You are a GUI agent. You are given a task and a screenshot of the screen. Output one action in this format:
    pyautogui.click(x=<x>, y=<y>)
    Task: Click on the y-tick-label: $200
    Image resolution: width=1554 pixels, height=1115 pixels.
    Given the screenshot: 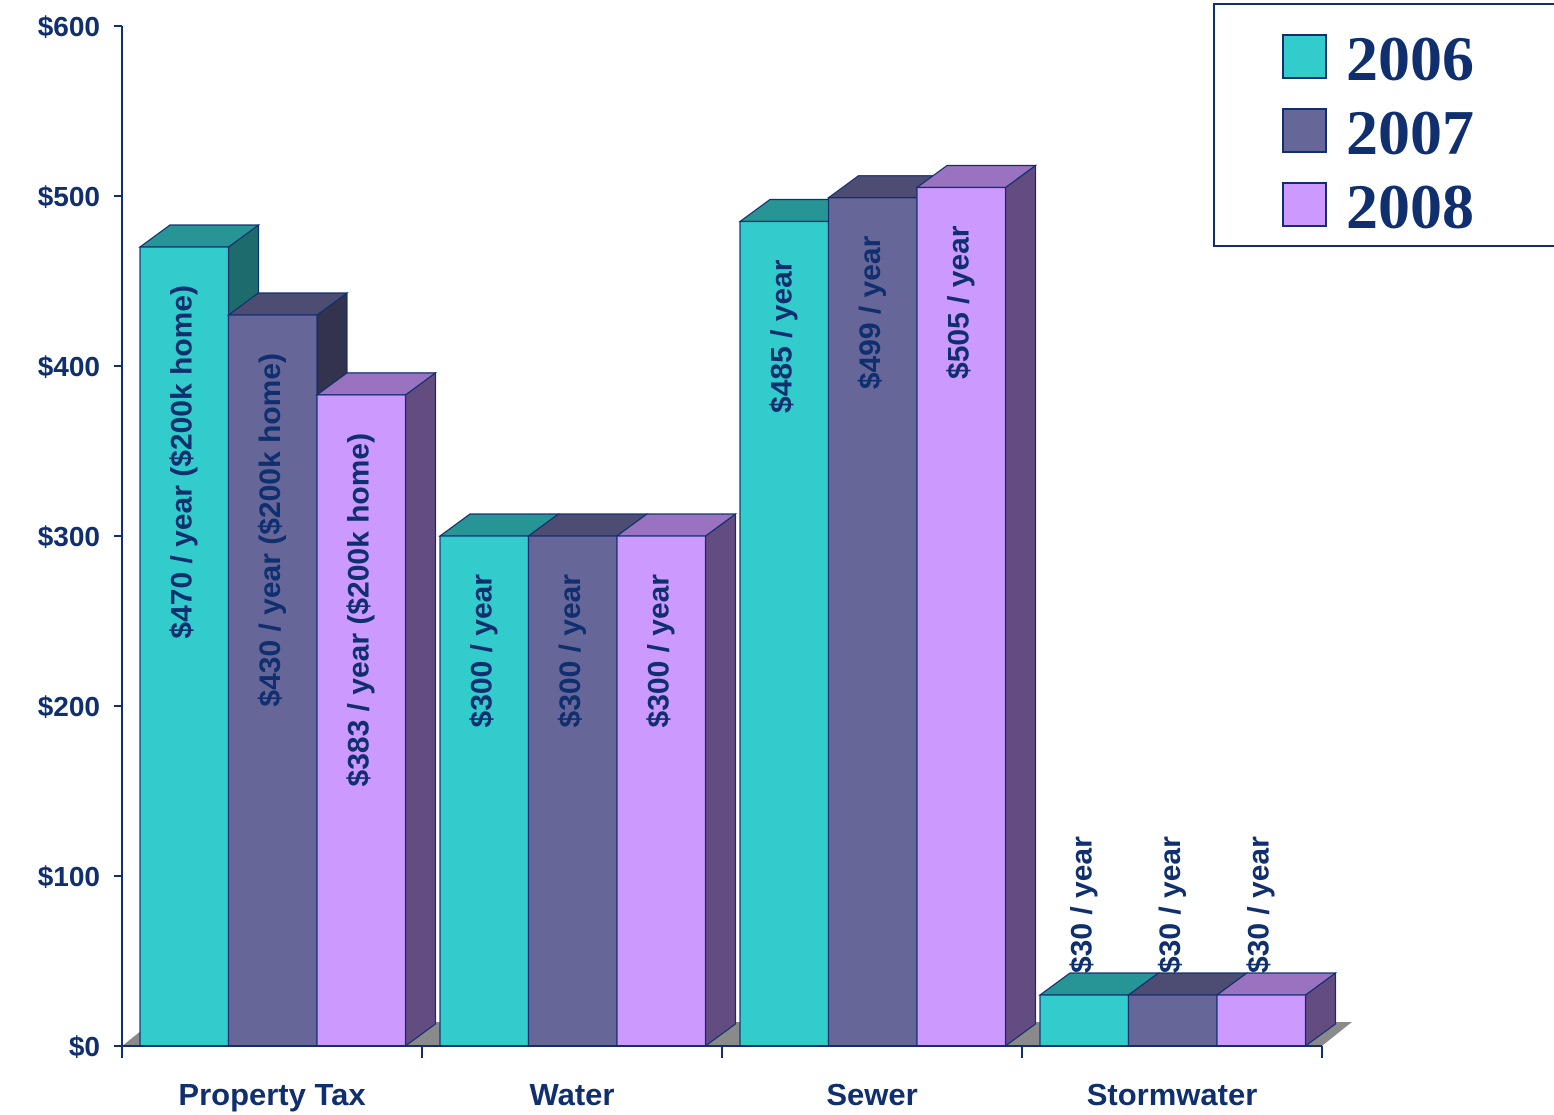 What is the action you would take?
    pyautogui.click(x=69, y=706)
    